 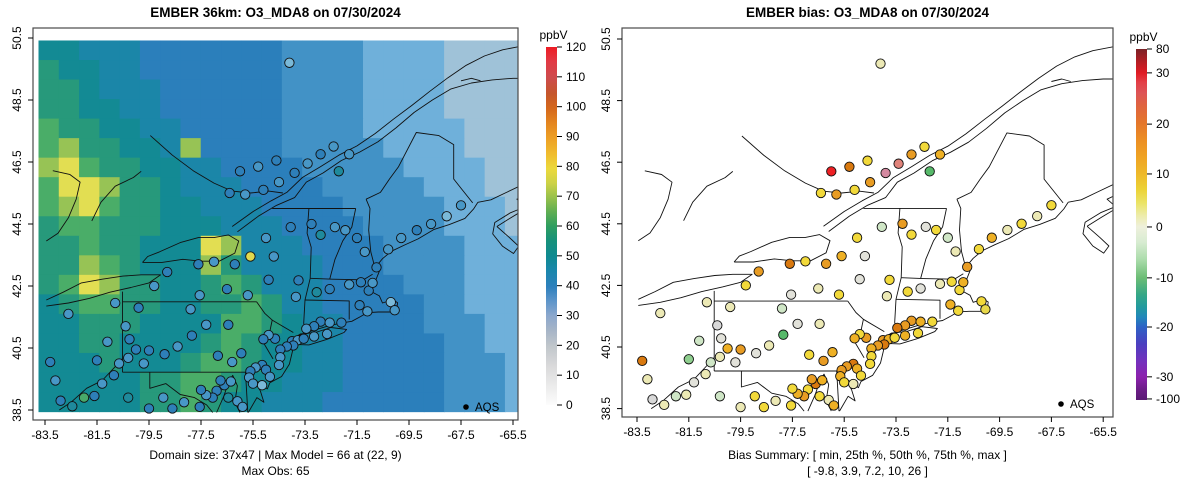 I want to click on right-aqs-legend: AQS, so click(x=1076, y=405).